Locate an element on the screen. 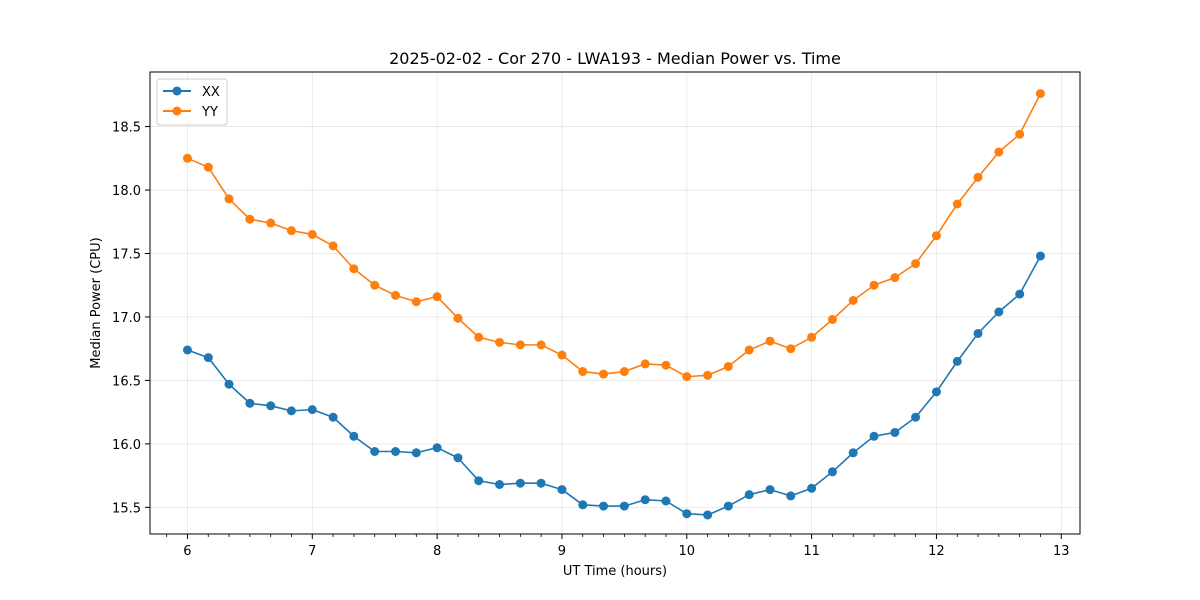  legend-label-yy: YY is located at coordinates (209, 112).